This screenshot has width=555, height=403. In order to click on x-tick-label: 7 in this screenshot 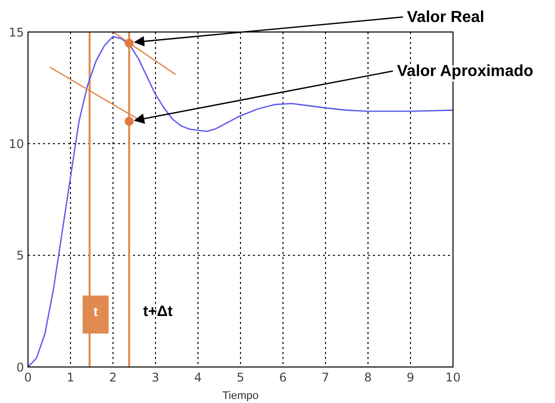, I will do `click(326, 377)`.